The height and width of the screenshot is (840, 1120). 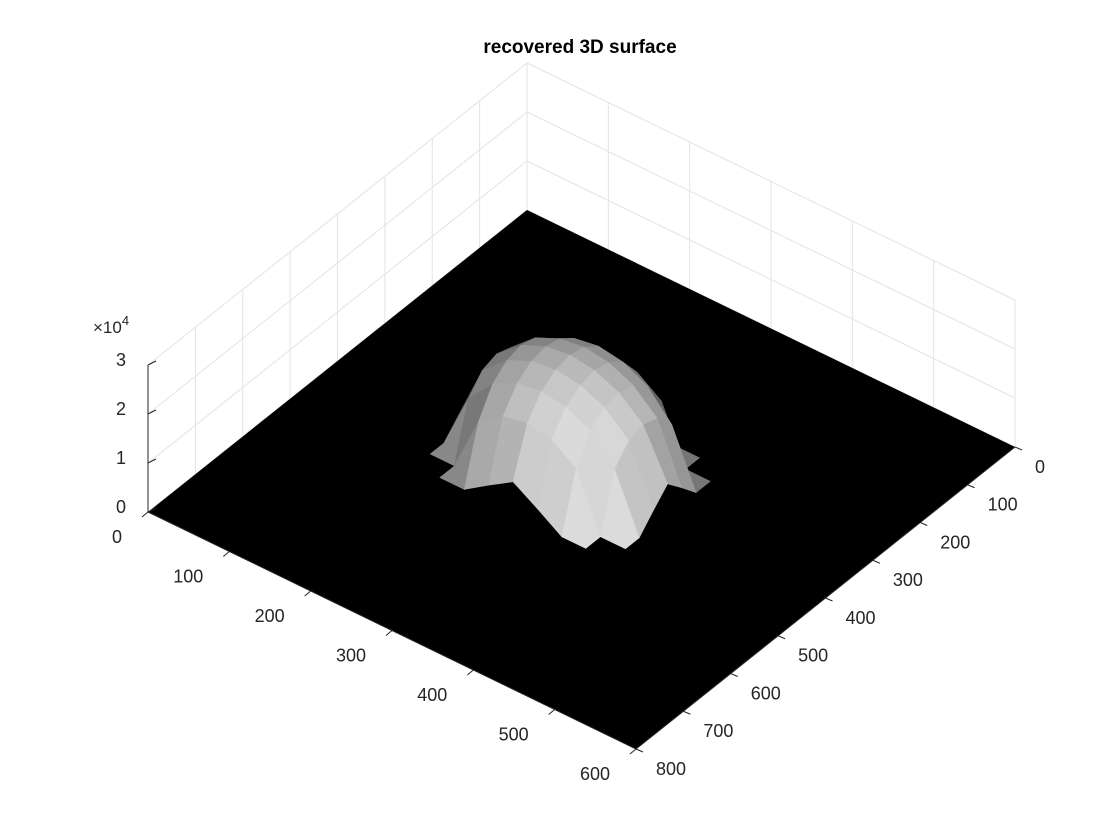 I want to click on z-multiplier-base: ×10, so click(x=107, y=327).